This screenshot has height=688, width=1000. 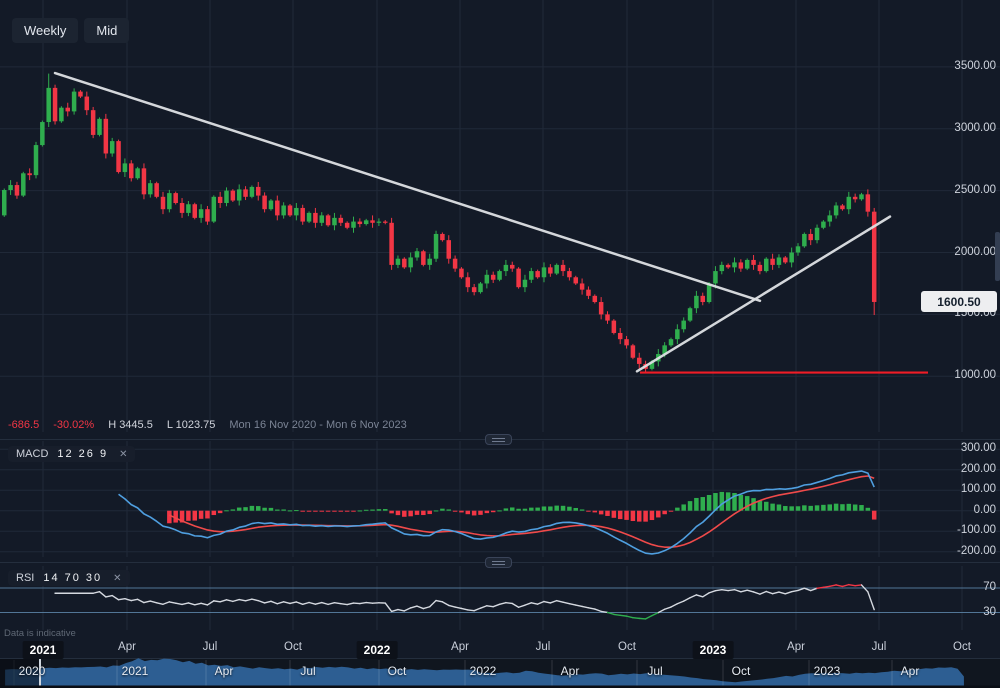 I want to click on time-axis-label: 2021, so click(x=43, y=650).